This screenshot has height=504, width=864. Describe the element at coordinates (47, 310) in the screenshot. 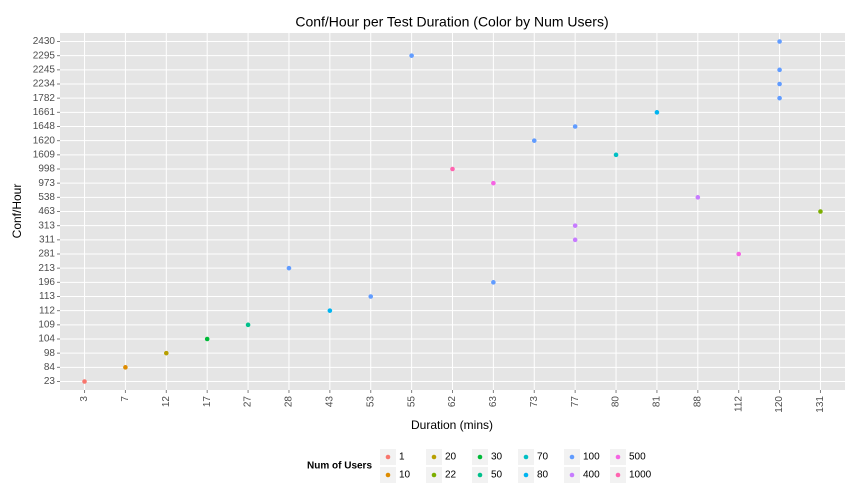

I see `y-tick-label: 112` at that location.